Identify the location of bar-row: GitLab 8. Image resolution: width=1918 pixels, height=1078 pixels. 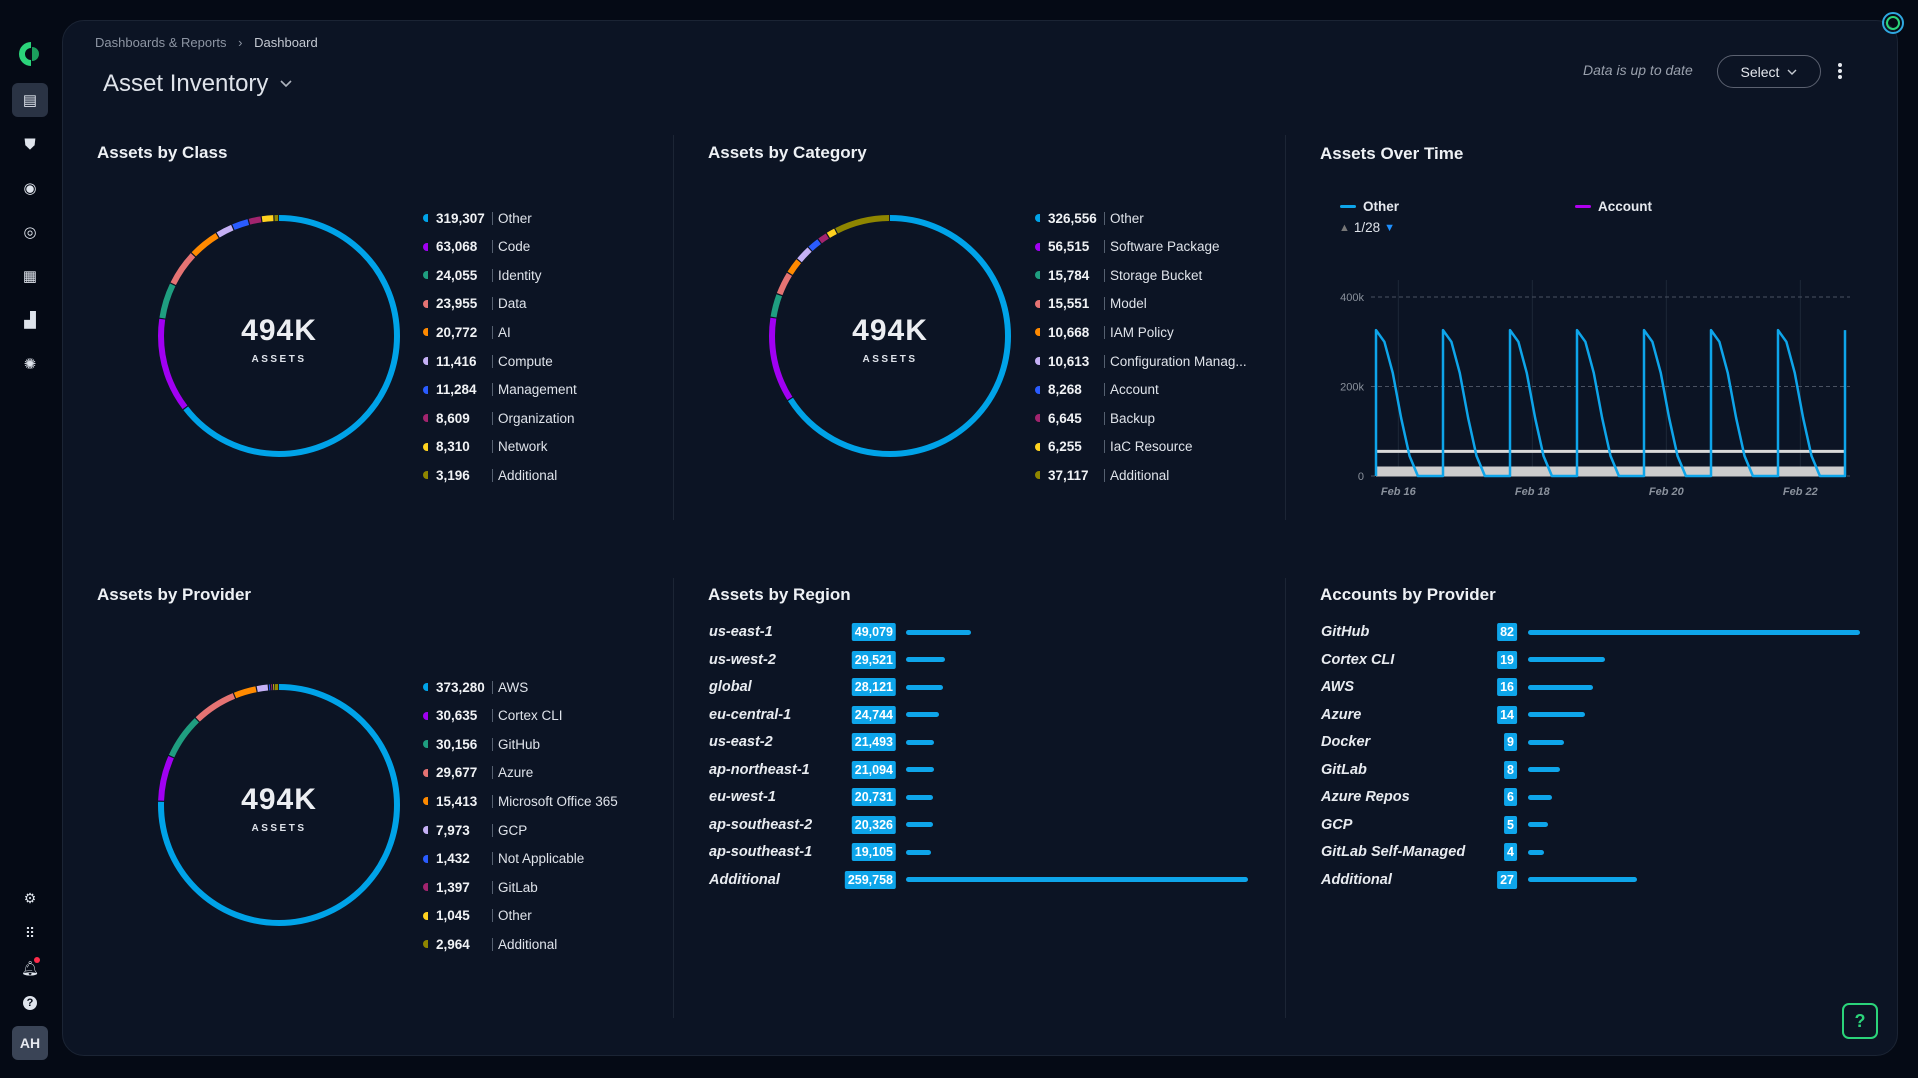
(1595, 770).